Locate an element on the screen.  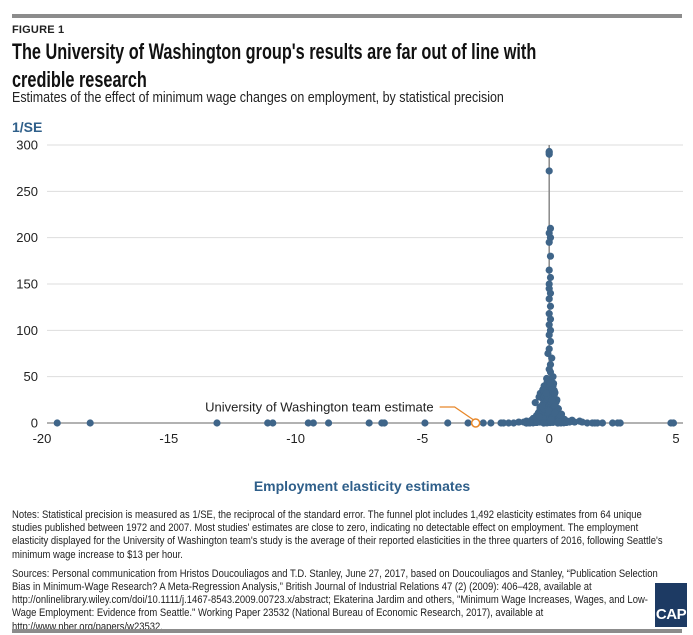
x-tick-labels: -20 -15 -10 -5 0 5 is located at coordinates (356, 438).